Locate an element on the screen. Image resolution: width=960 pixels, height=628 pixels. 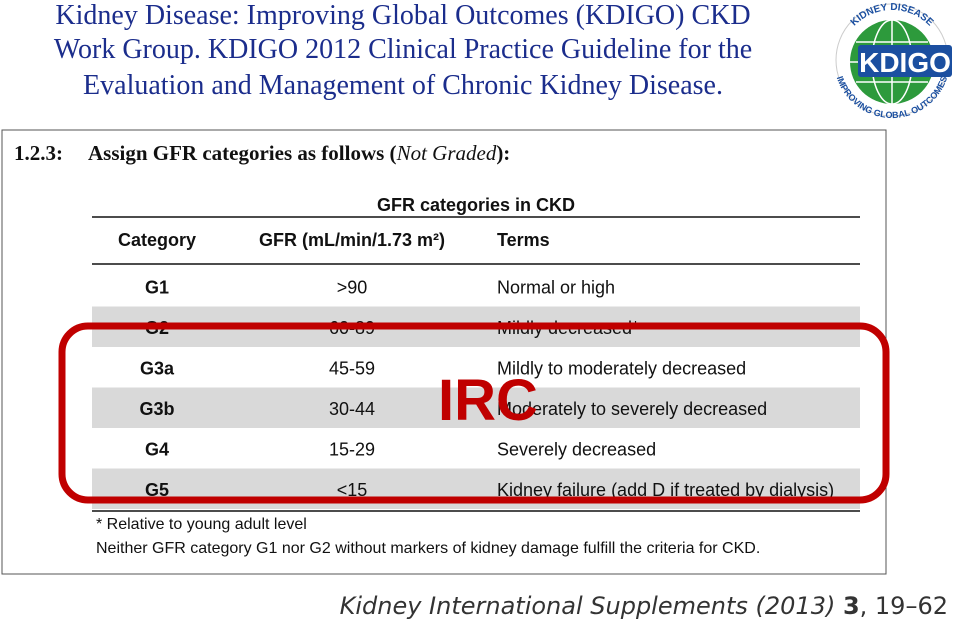
cell: G1 is located at coordinates (157, 287).